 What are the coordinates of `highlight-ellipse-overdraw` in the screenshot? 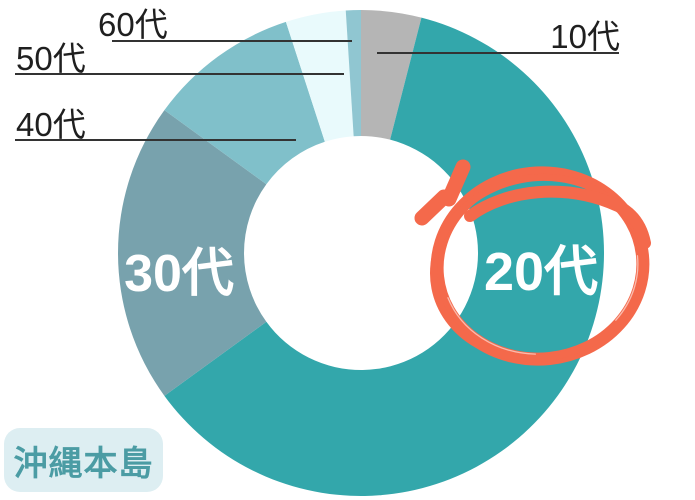 It's located at (538, 268).